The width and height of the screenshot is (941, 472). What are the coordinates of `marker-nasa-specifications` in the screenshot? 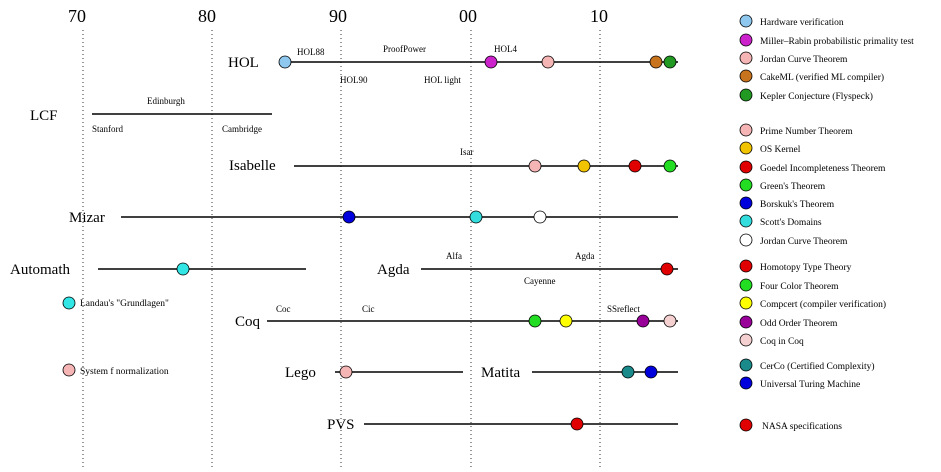 It's located at (577, 424).